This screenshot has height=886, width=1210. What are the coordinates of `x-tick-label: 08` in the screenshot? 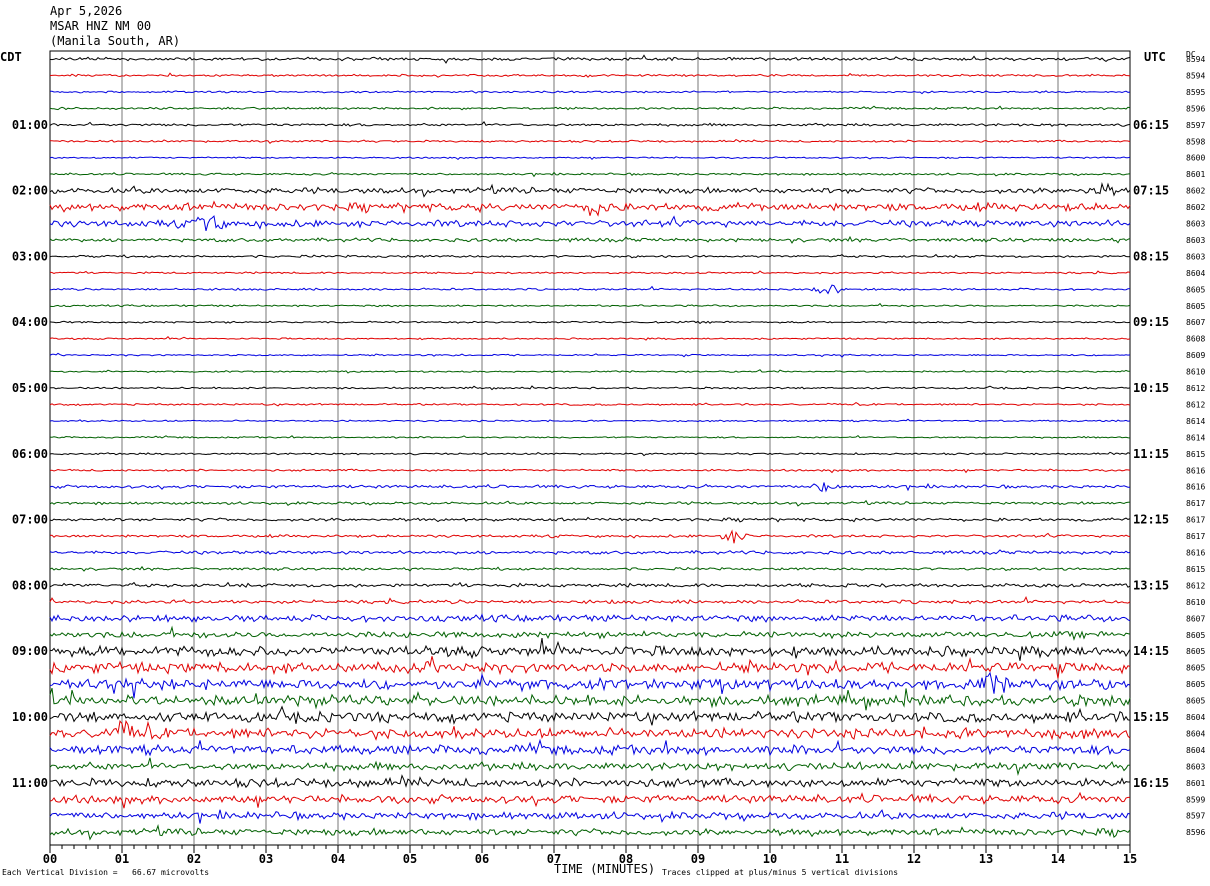 It's located at (626, 859).